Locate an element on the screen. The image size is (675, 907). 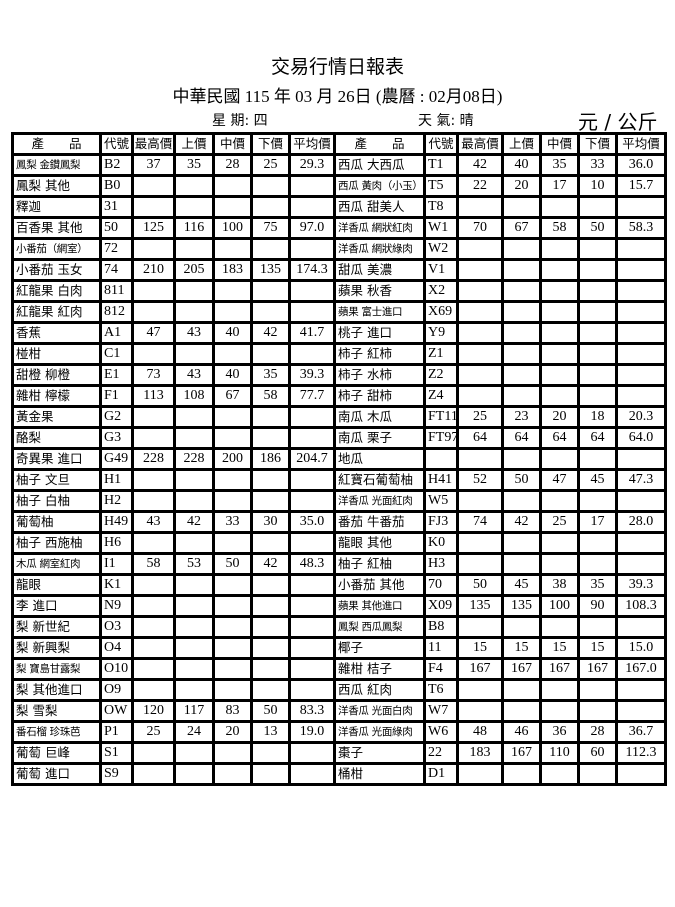
report-date: 中華民國 115 年 03 月 26日 (農曆 : 02月08日) is located at coordinates (337, 96).